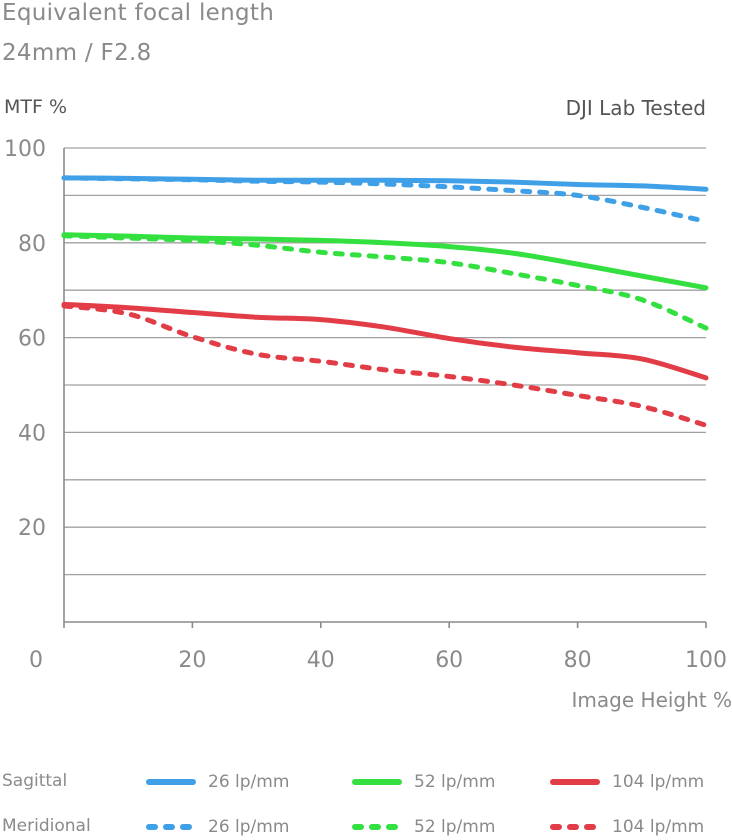 This screenshot has height=840, width=732. What do you see at coordinates (32, 528) in the screenshot?
I see `y-tick-label: 20` at bounding box center [32, 528].